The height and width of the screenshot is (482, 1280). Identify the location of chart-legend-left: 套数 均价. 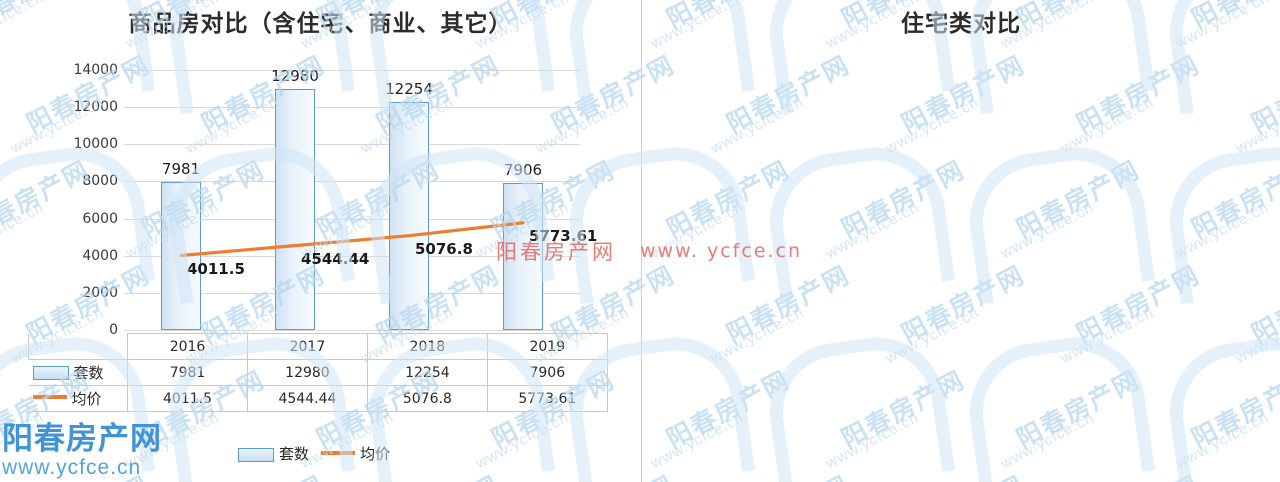
(314, 453).